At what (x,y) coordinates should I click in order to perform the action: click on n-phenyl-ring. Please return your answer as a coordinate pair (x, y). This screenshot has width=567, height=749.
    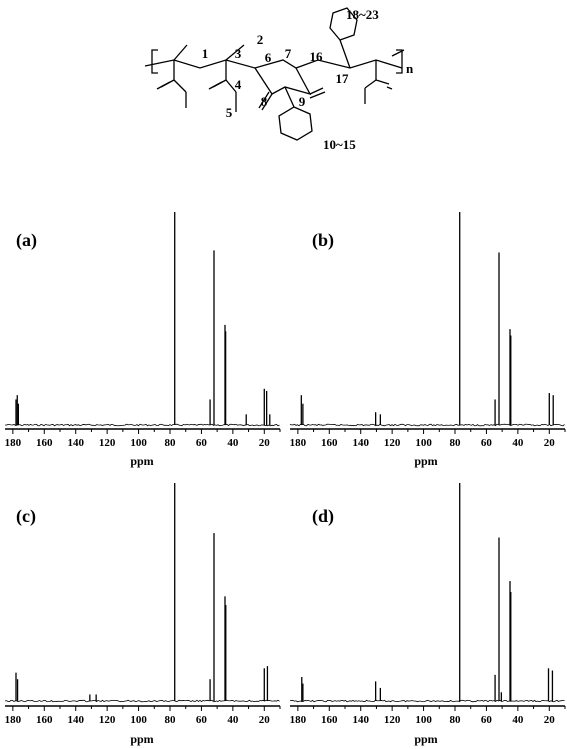
    Looking at the image, I should click on (295, 123).